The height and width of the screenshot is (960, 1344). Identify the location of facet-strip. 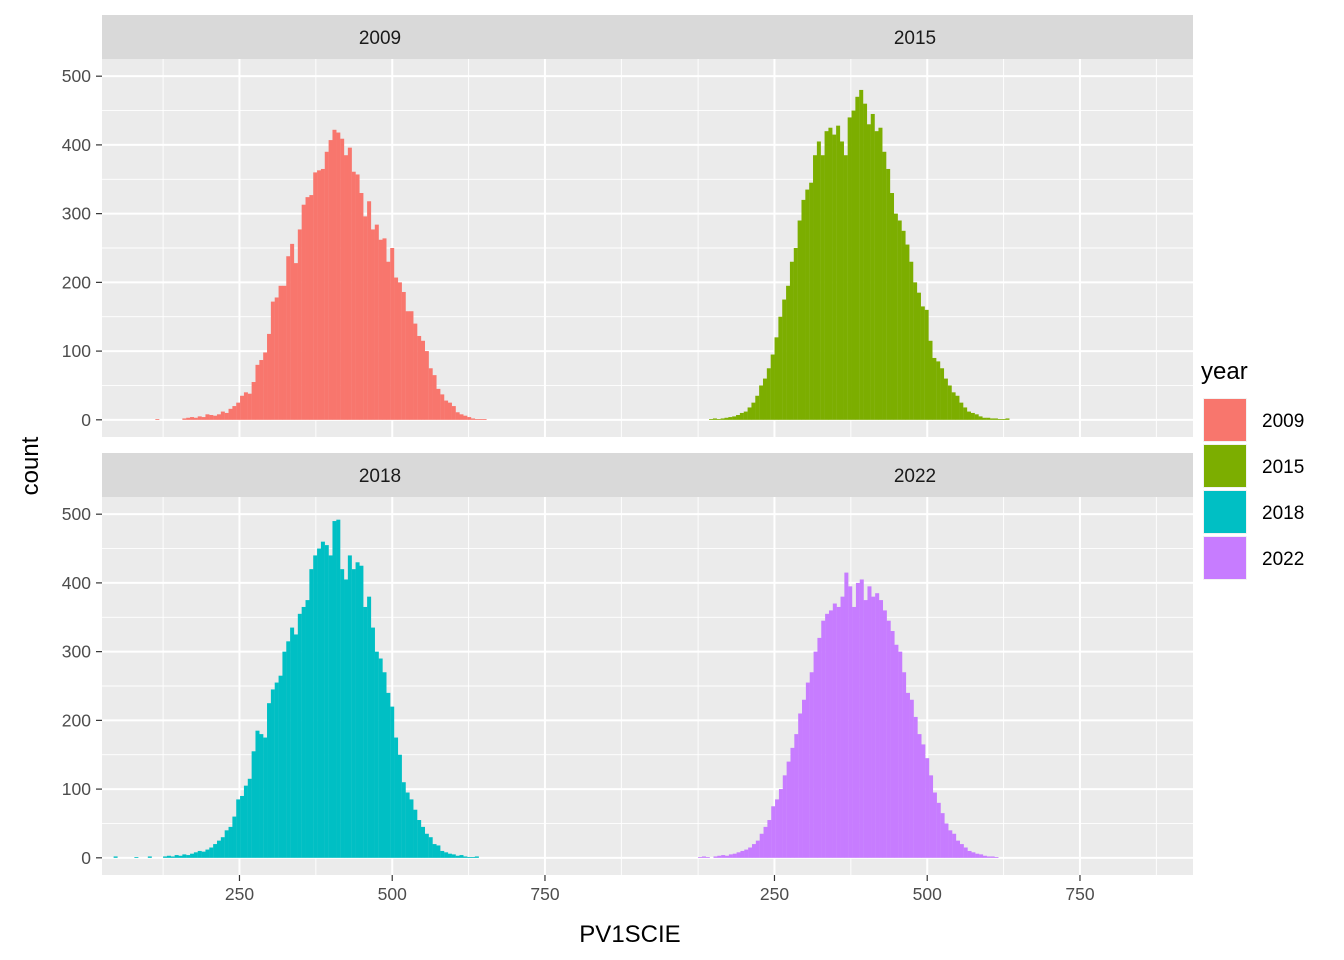
(380, 475).